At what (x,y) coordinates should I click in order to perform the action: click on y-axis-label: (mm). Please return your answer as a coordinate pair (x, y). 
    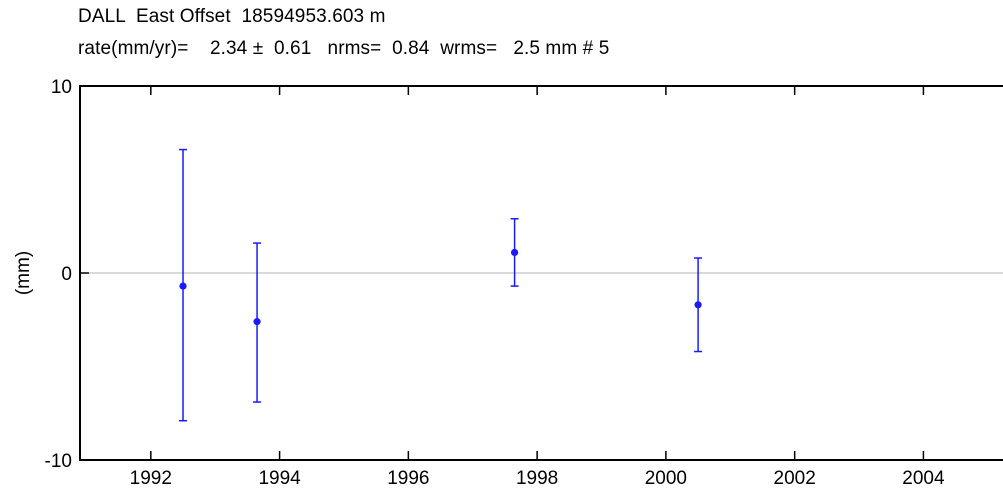
    Looking at the image, I should click on (23, 273).